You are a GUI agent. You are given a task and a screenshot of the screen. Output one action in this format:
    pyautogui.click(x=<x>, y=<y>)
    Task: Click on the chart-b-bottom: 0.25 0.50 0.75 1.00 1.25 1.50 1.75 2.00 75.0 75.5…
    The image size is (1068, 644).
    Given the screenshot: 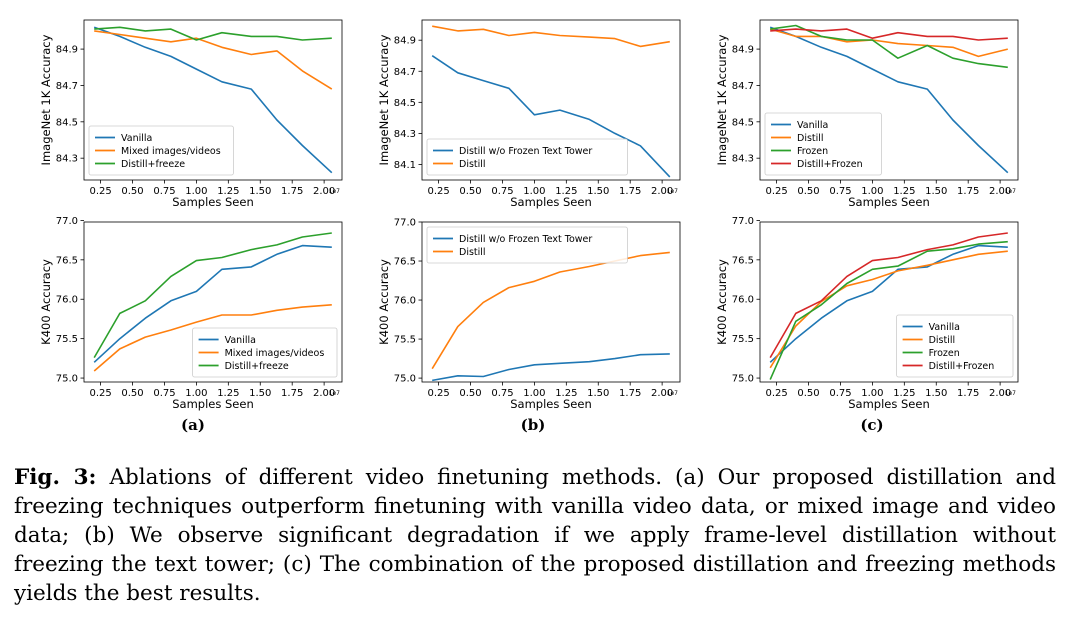 What is the action you would take?
    pyautogui.click(x=529, y=314)
    